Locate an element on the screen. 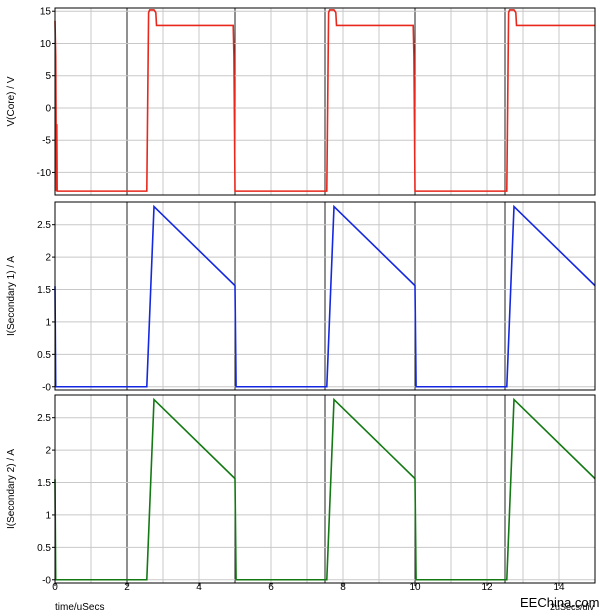 This screenshot has height=616, width=600. watermark-logo: EEChina.com is located at coordinates (559, 602).